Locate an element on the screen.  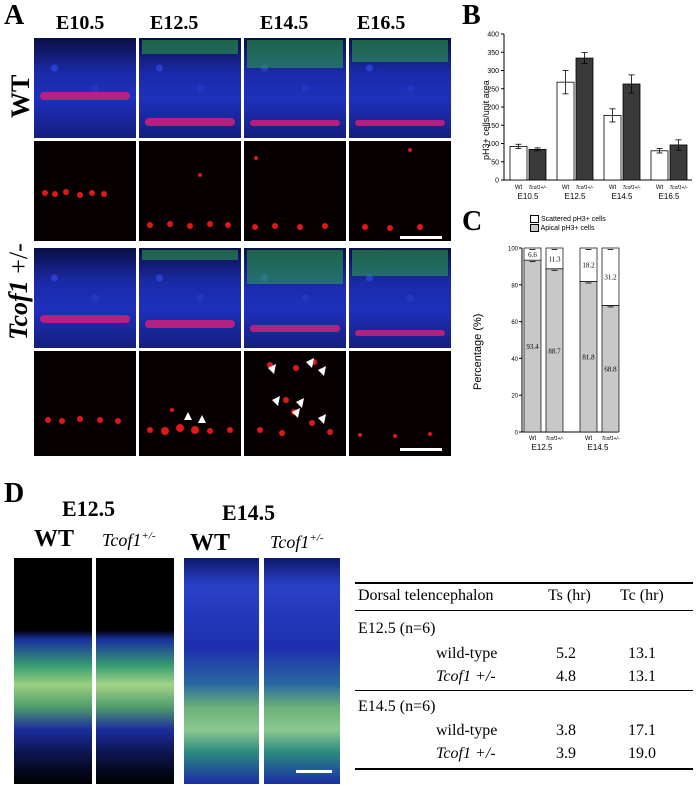
data-label-scattered: 31.2 is located at coordinates (610, 278).